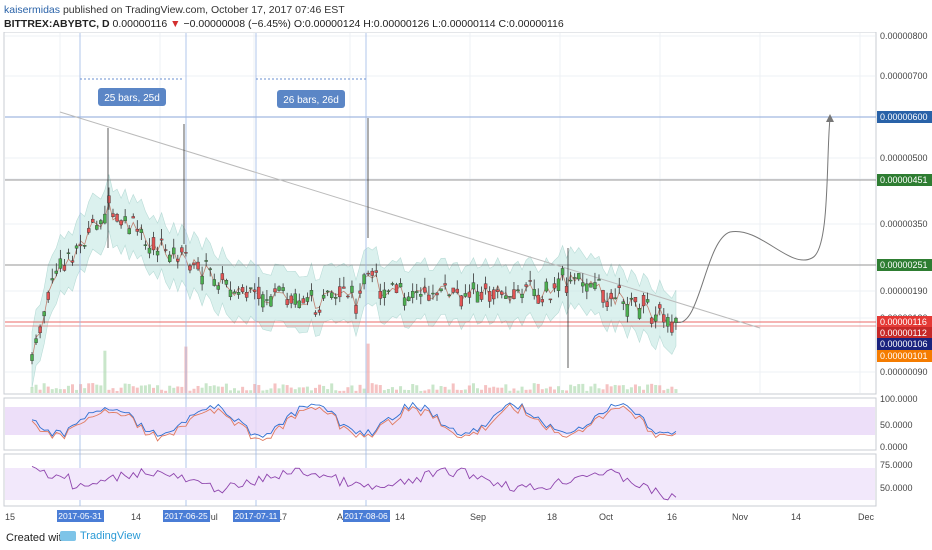 The image size is (932, 550). What do you see at coordinates (100, 536) in the screenshot?
I see `tradingview-logo: TradingView` at bounding box center [100, 536].